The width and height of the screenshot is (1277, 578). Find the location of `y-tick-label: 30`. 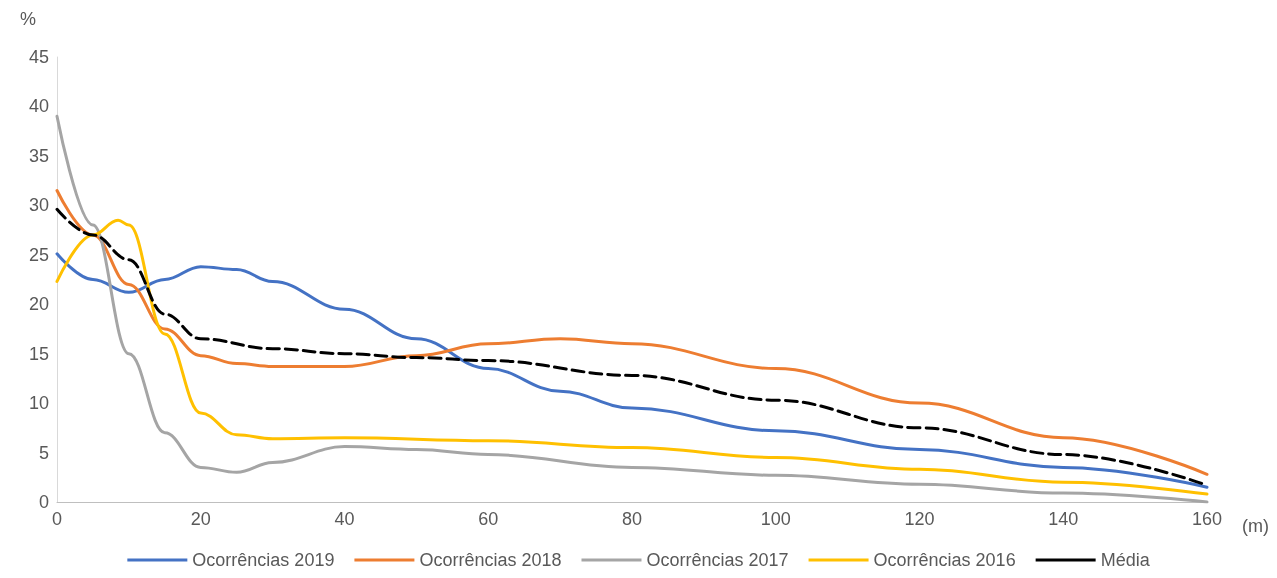

y-tick-label: 30 is located at coordinates (38, 205).